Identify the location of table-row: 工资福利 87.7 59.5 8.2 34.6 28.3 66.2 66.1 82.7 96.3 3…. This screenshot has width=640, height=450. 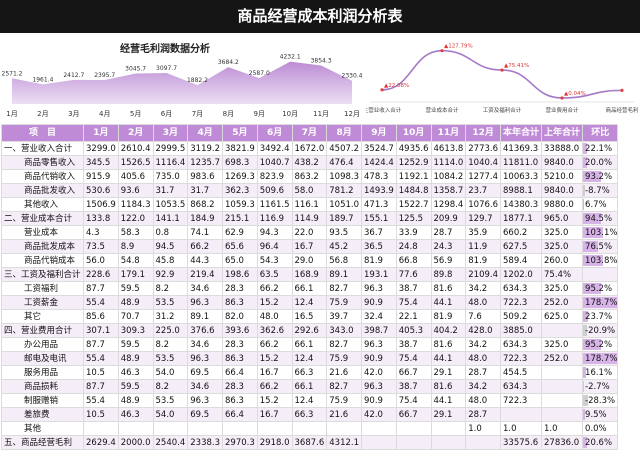
(310, 288).